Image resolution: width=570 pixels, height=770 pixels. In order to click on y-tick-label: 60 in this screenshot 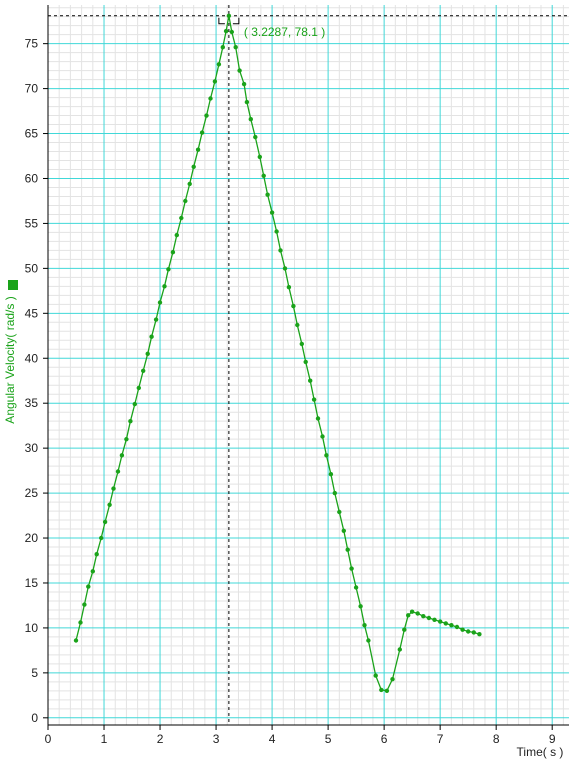, I will do `click(32, 178)`.